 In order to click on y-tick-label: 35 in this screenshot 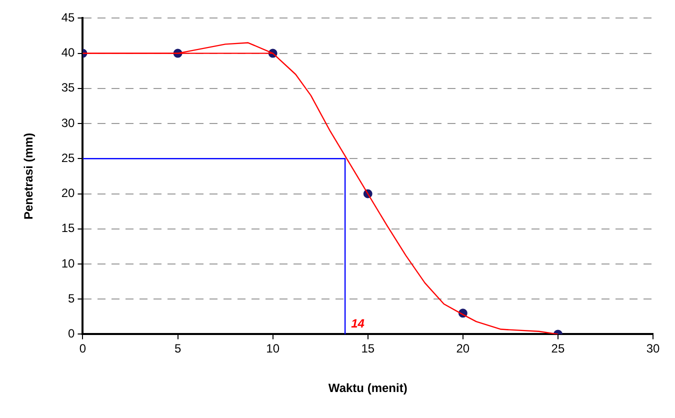, I will do `click(68, 87)`.